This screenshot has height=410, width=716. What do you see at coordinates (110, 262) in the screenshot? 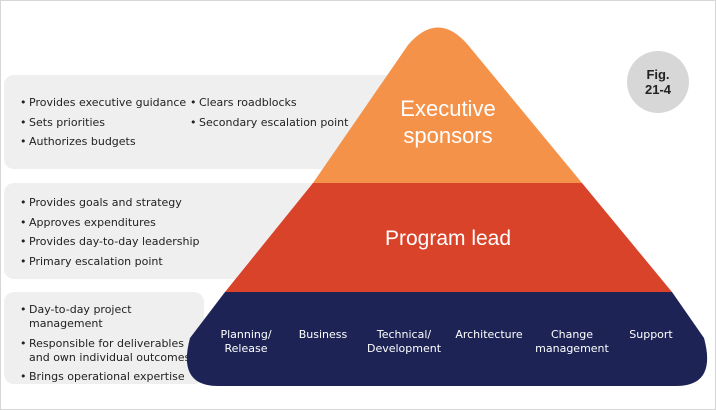
I see `list-item: Primary escalation point` at bounding box center [110, 262].